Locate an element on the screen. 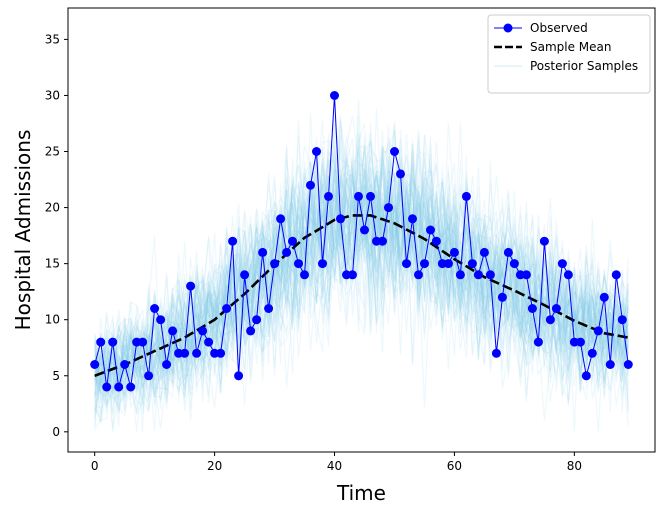 This screenshot has width=672, height=516. x-axis-ticks: 0 20 40 60 80 is located at coordinates (336, 462).